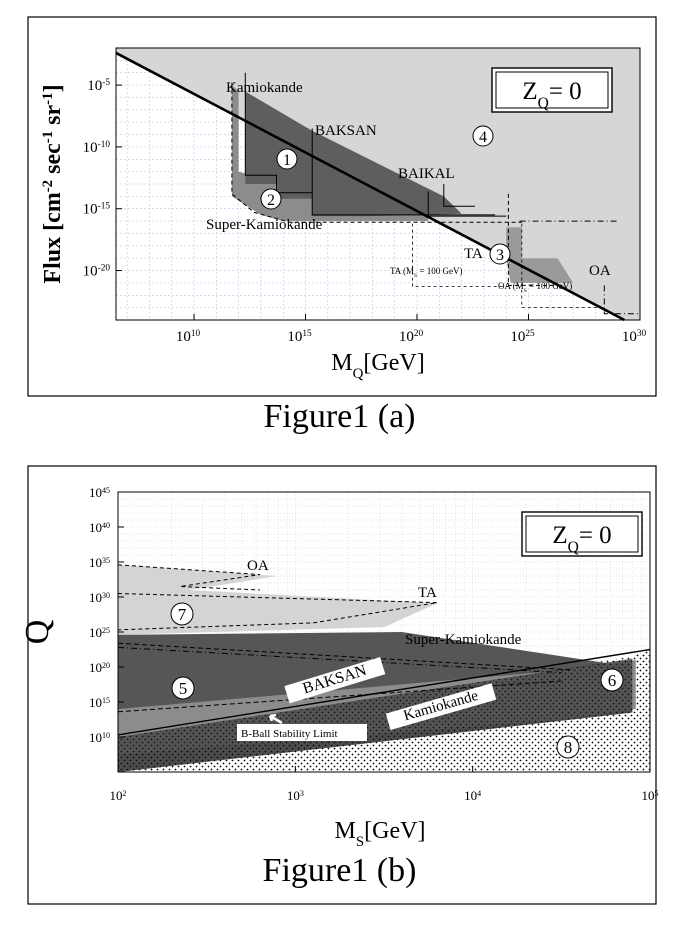  I want to click on y-tick-label: 1035, so click(99, 562).